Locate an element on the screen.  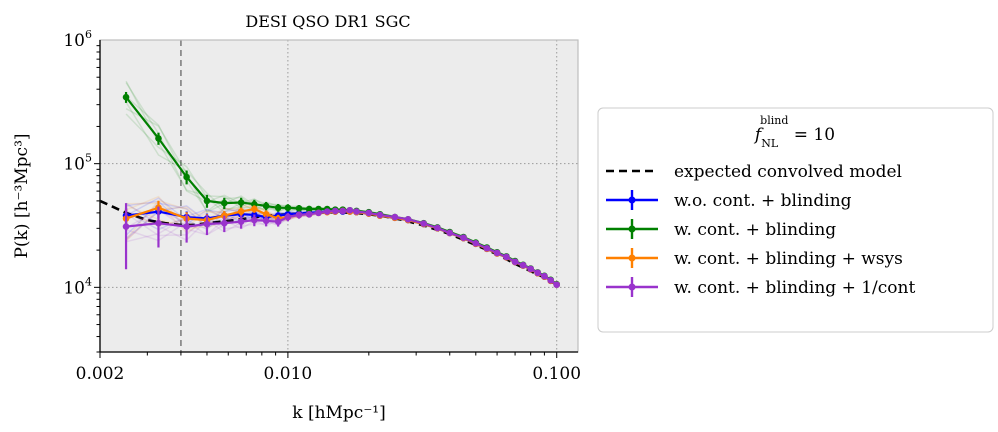
legend-label-3: w. cont. + blinding + wsys is located at coordinates (788, 259).